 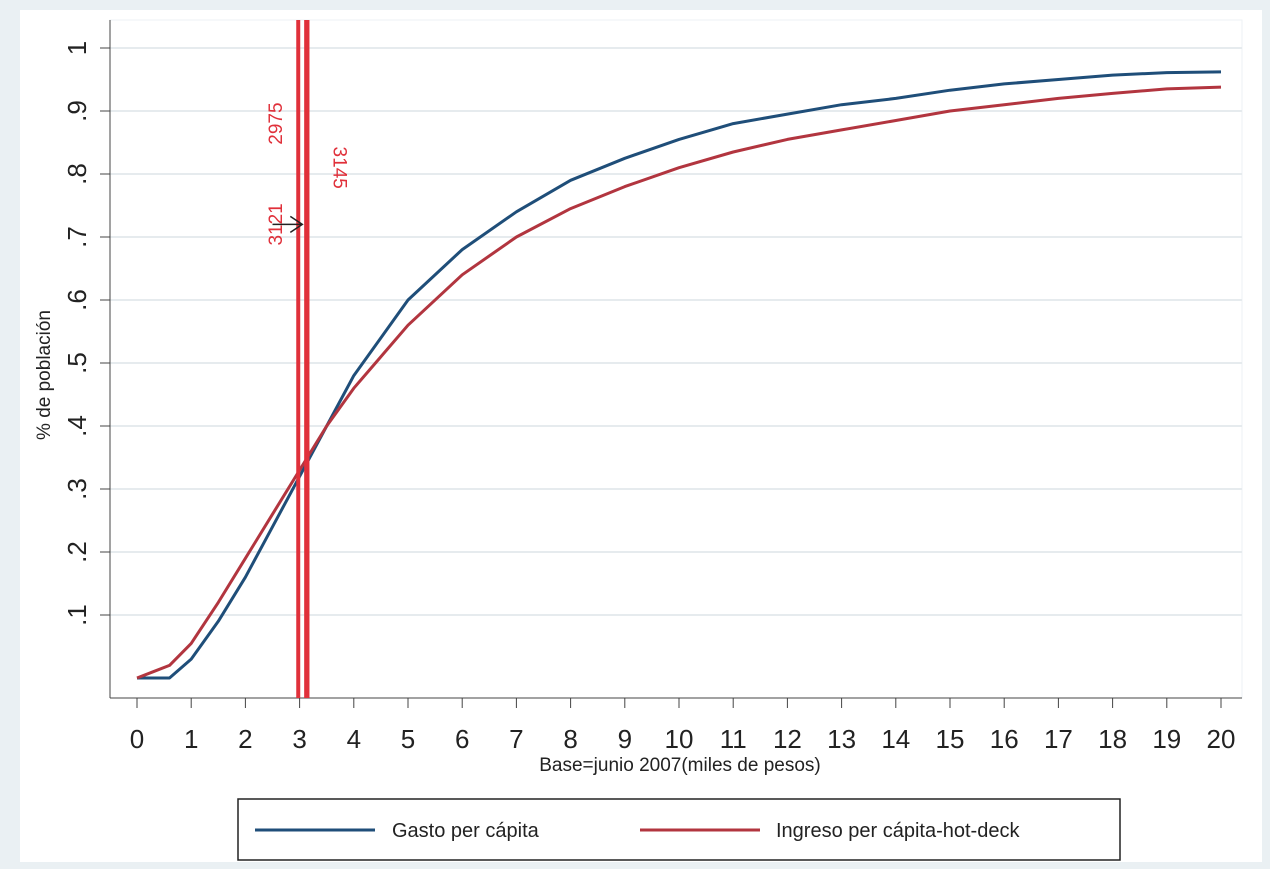 I want to click on x-tick-label: 11, so click(x=733, y=739).